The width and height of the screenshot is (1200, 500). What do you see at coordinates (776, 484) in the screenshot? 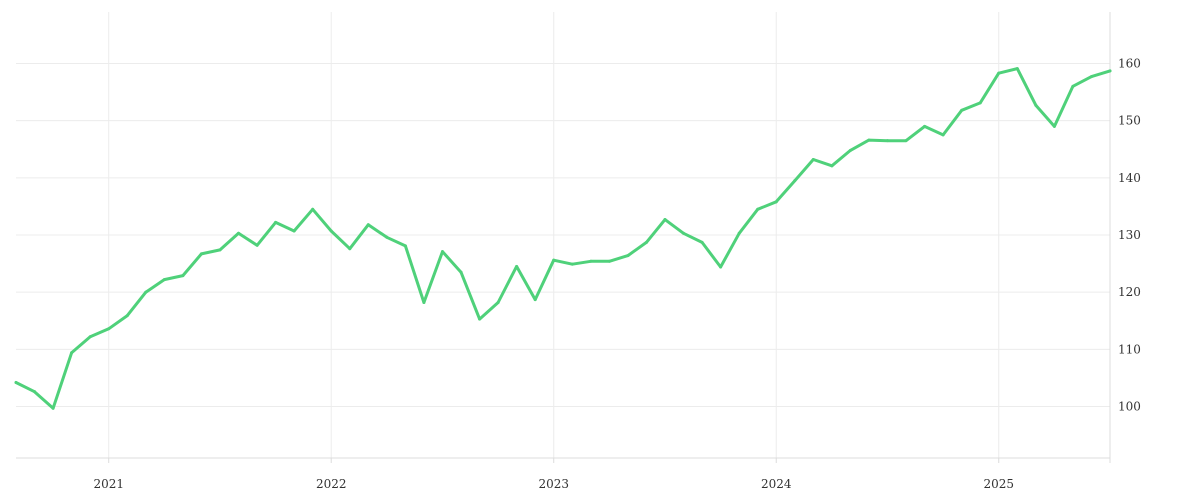
I see `x-tick-label: 2024` at bounding box center [776, 484].